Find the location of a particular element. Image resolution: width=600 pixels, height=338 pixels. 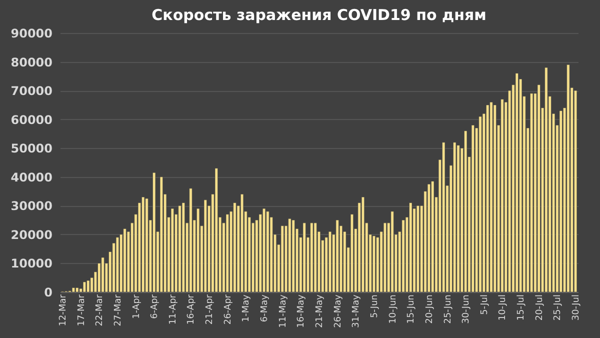

x-tick-label: 16-May is located at coordinates (301, 311).